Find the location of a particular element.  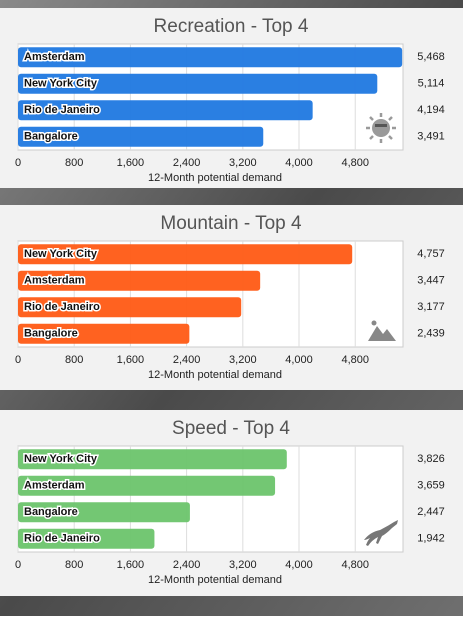

value-label: 3,447 is located at coordinates (431, 281).